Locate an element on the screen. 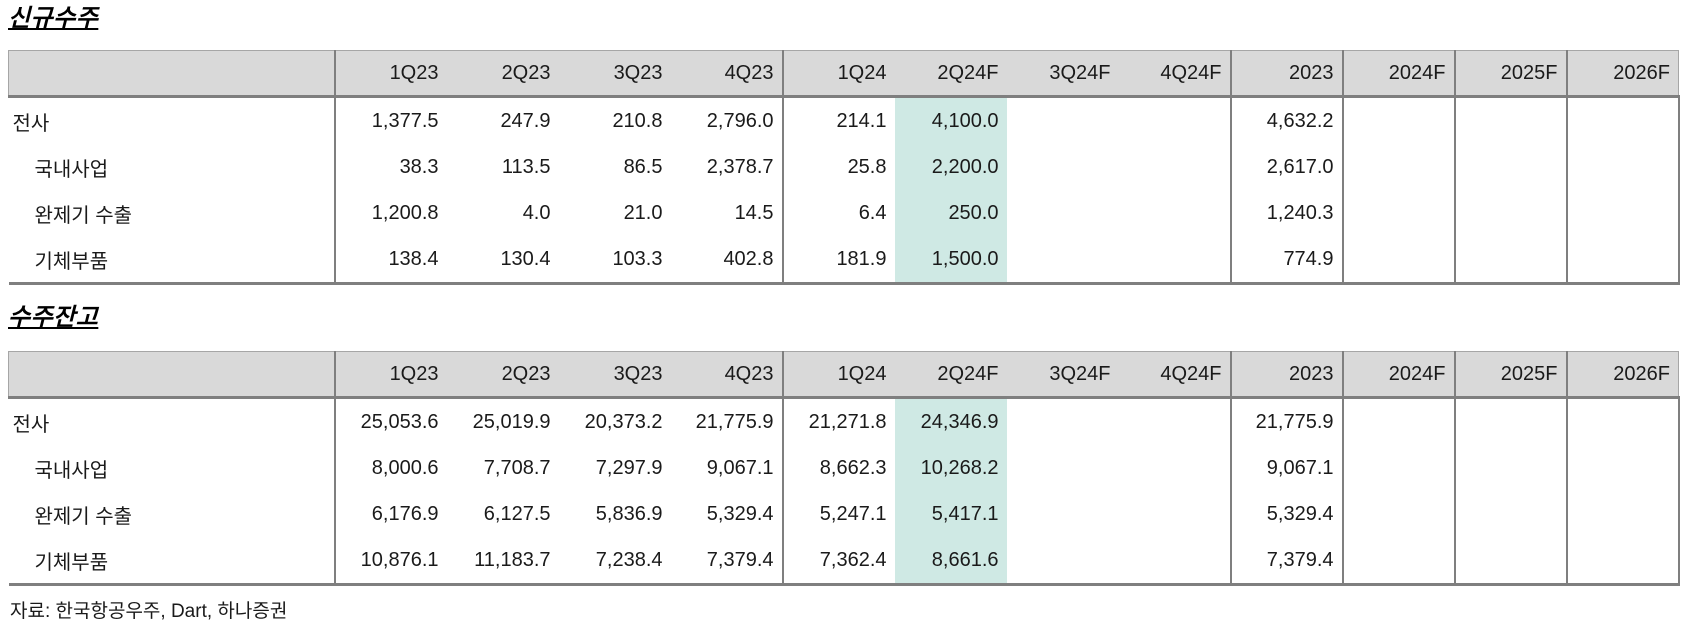 This screenshot has height=624, width=1681. value-cell: 2,617.0 is located at coordinates (1287, 167).